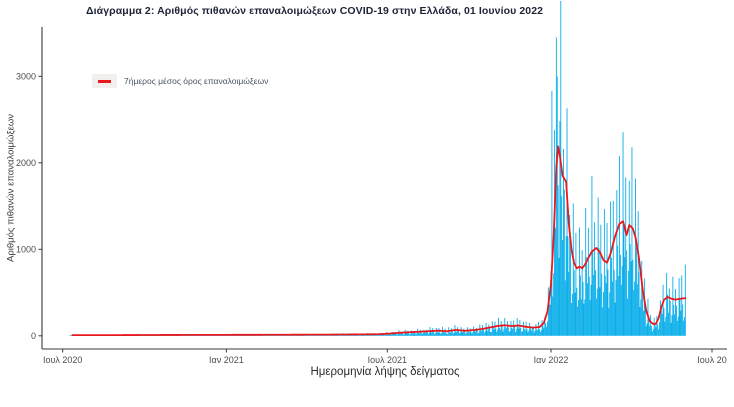 The width and height of the screenshot is (734, 407). I want to click on y-axis-ticks: 0 1000 2000 3000, so click(29, 206).